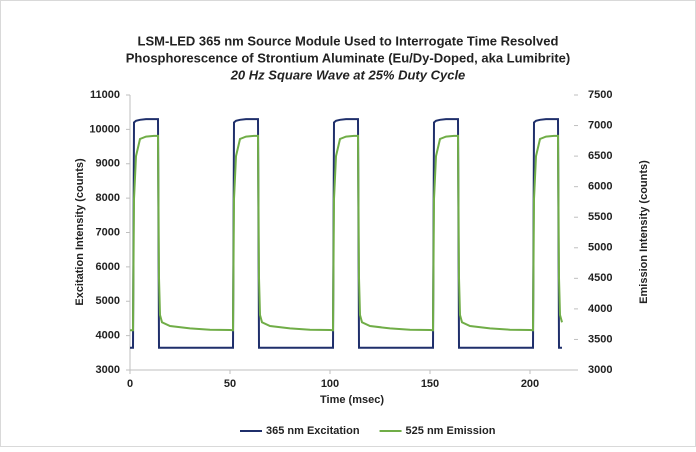  Describe the element at coordinates (108, 301) in the screenshot. I see `y-tick-label: 5000` at that location.